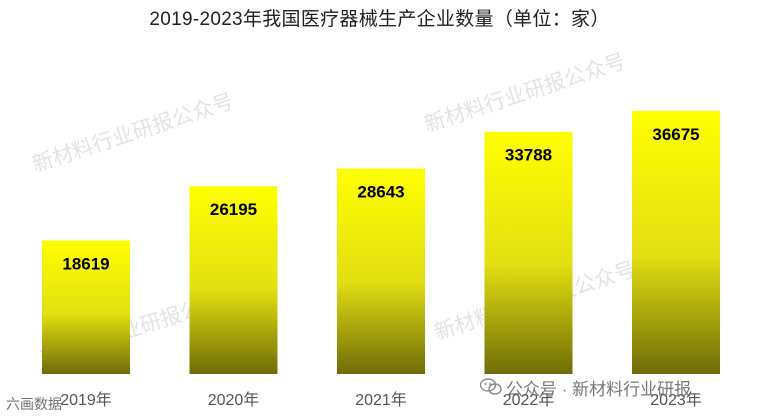  Describe the element at coordinates (529, 400) in the screenshot. I see `x-tick-label-3: 2022年` at that location.